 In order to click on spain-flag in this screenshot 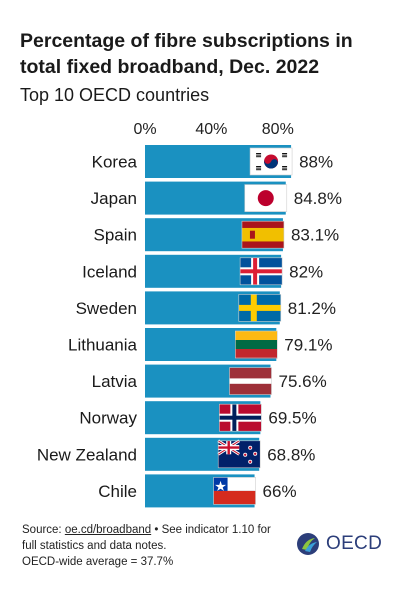, I will do `click(263, 234)`.